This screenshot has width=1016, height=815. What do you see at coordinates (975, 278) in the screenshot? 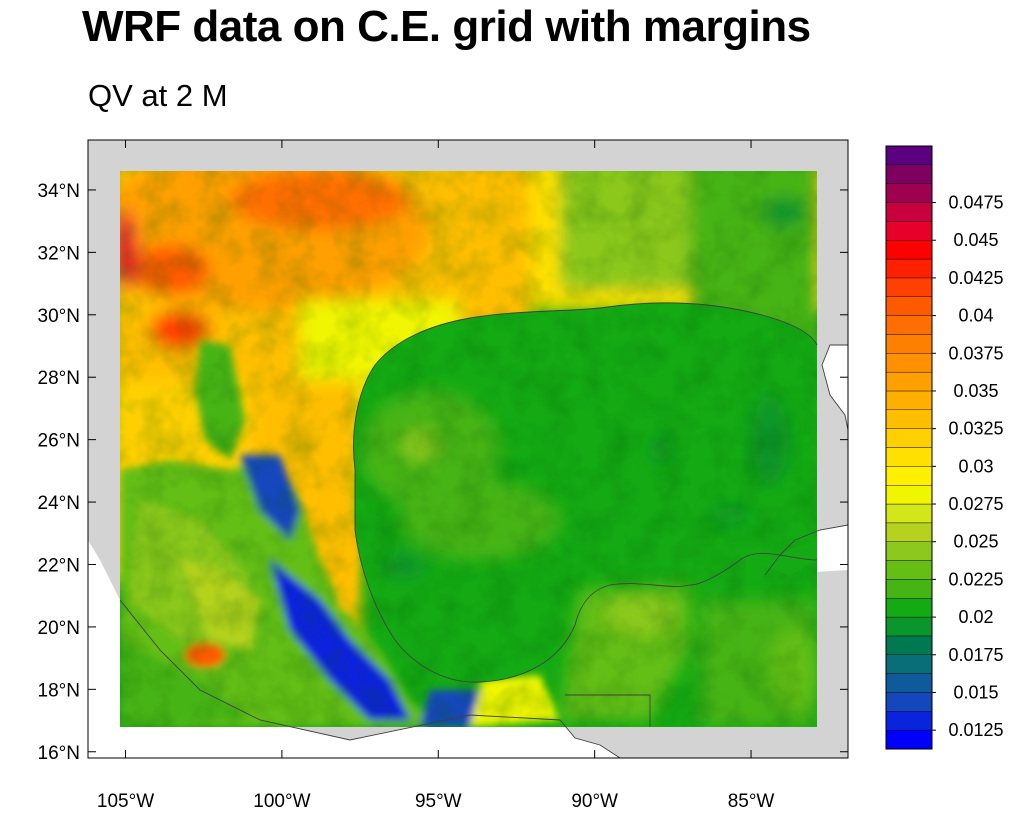
I see `colorbar-label: 0.0425` at bounding box center [975, 278].